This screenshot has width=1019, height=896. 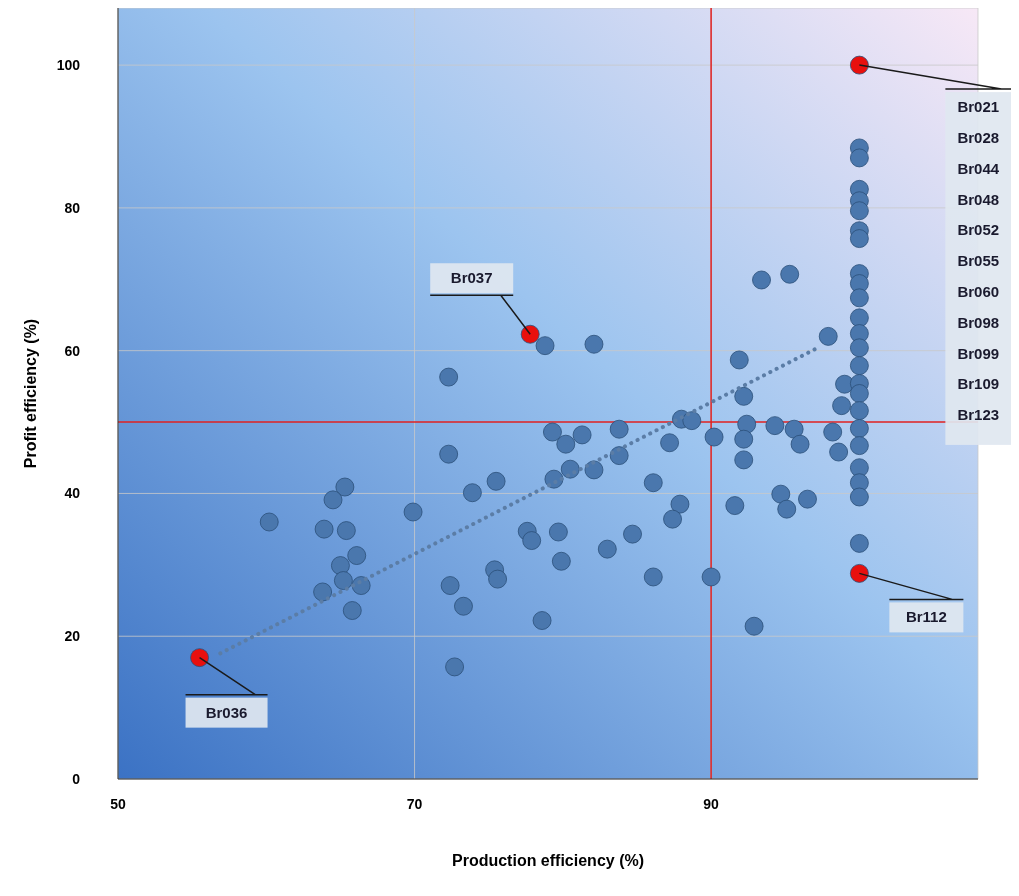 What do you see at coordinates (76, 778) in the screenshot?
I see `y-tick-label: 0` at bounding box center [76, 778].